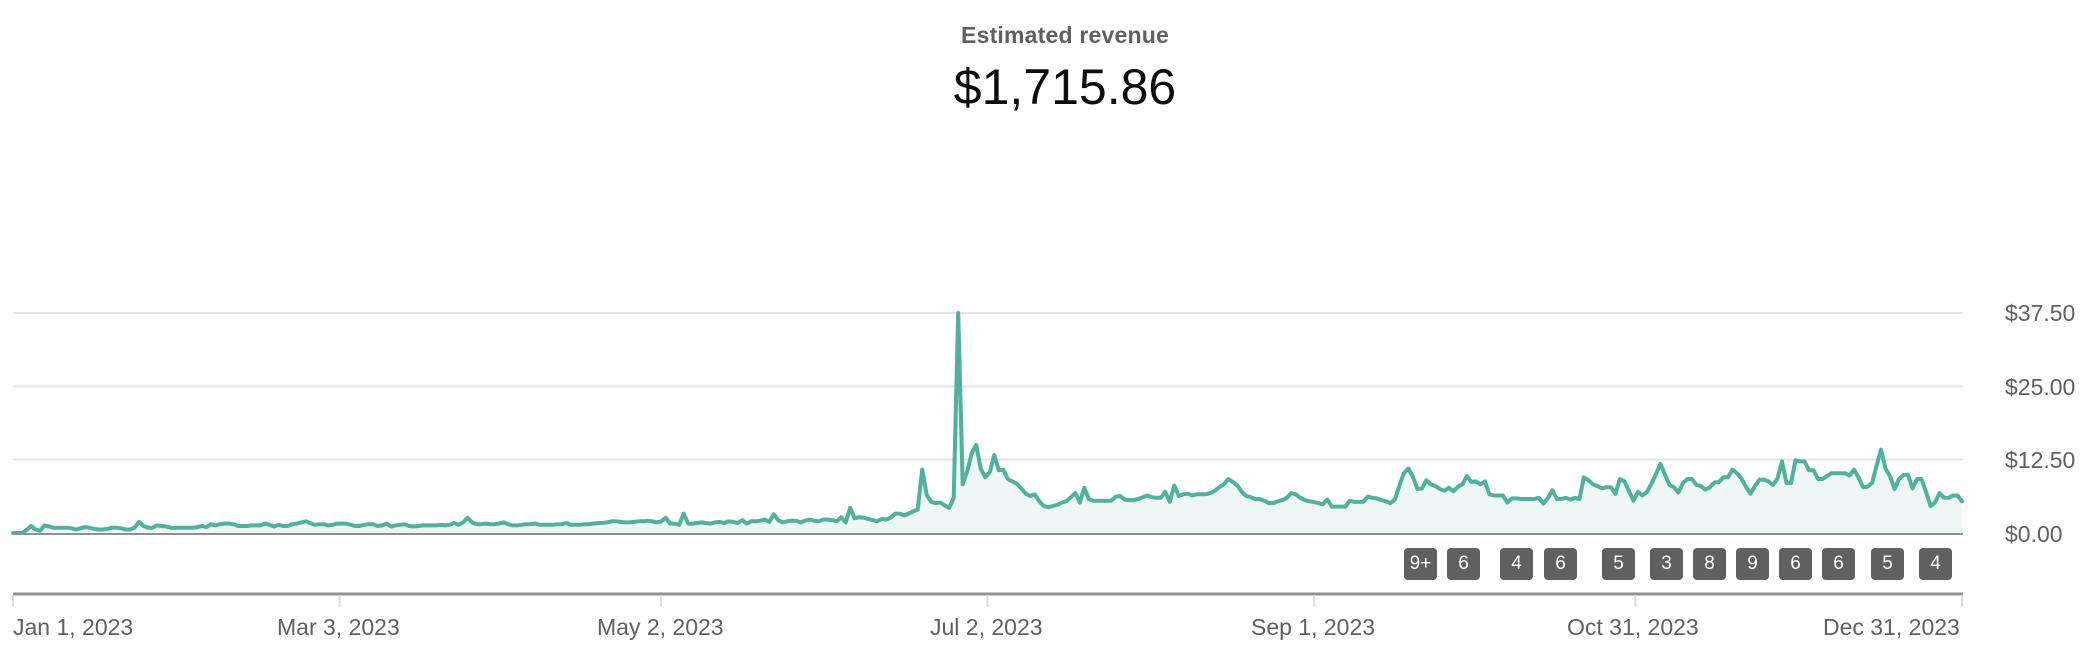  I want to click on x-tick-label: Mar 3, 2023, so click(338, 627).